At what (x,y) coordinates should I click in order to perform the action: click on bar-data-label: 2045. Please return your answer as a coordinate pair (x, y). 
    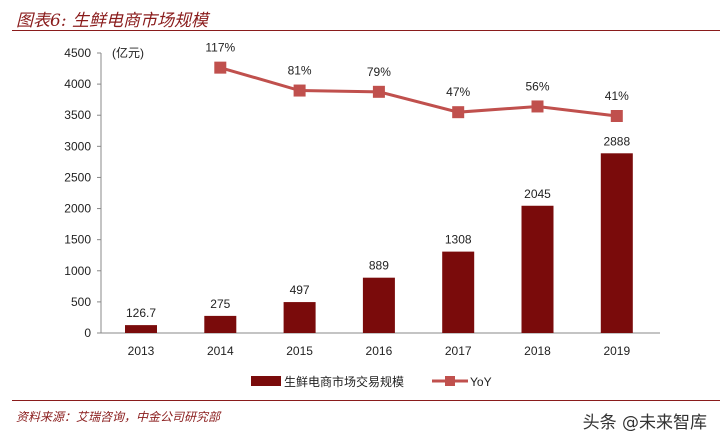
    Looking at the image, I should click on (537, 194).